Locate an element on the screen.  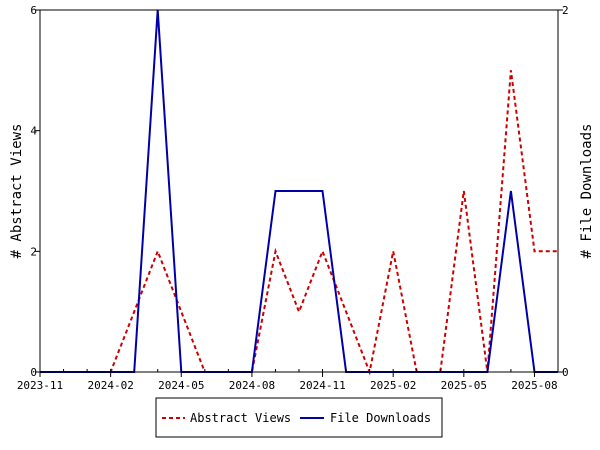
y-tick-label: 2 is located at coordinates (33, 251).